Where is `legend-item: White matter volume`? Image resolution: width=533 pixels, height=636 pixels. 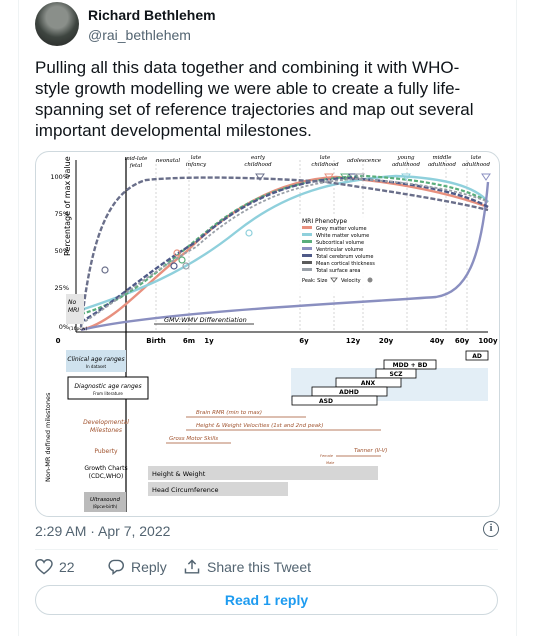 legend-item: White matter volume is located at coordinates (342, 236).